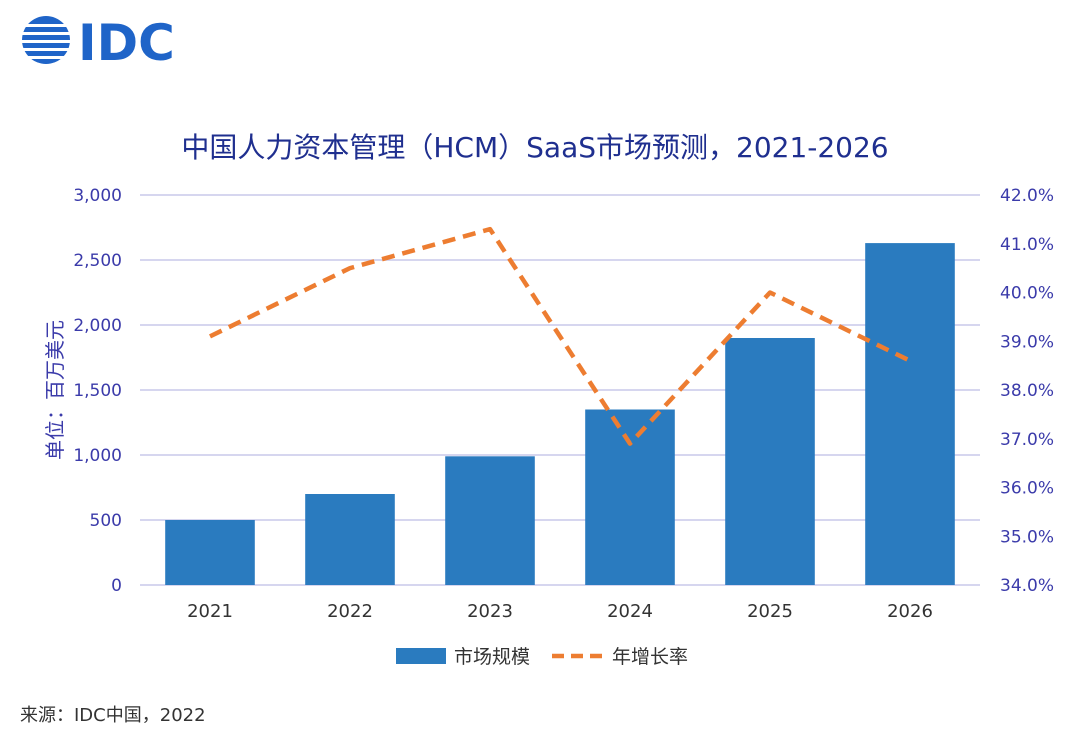 The width and height of the screenshot is (1080, 737). I want to click on legend: 市场规模 年增长率, so click(542, 657).